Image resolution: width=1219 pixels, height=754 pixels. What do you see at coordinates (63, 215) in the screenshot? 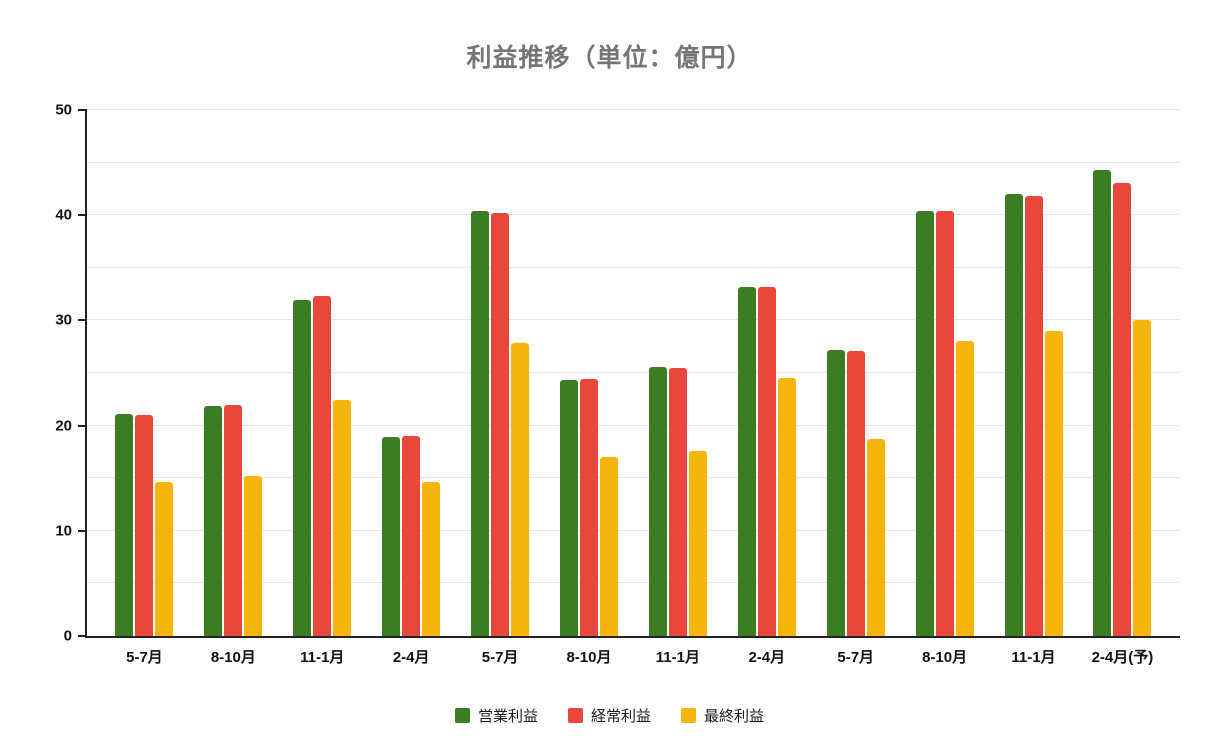
I see `y-axis-label: 40` at bounding box center [63, 215].